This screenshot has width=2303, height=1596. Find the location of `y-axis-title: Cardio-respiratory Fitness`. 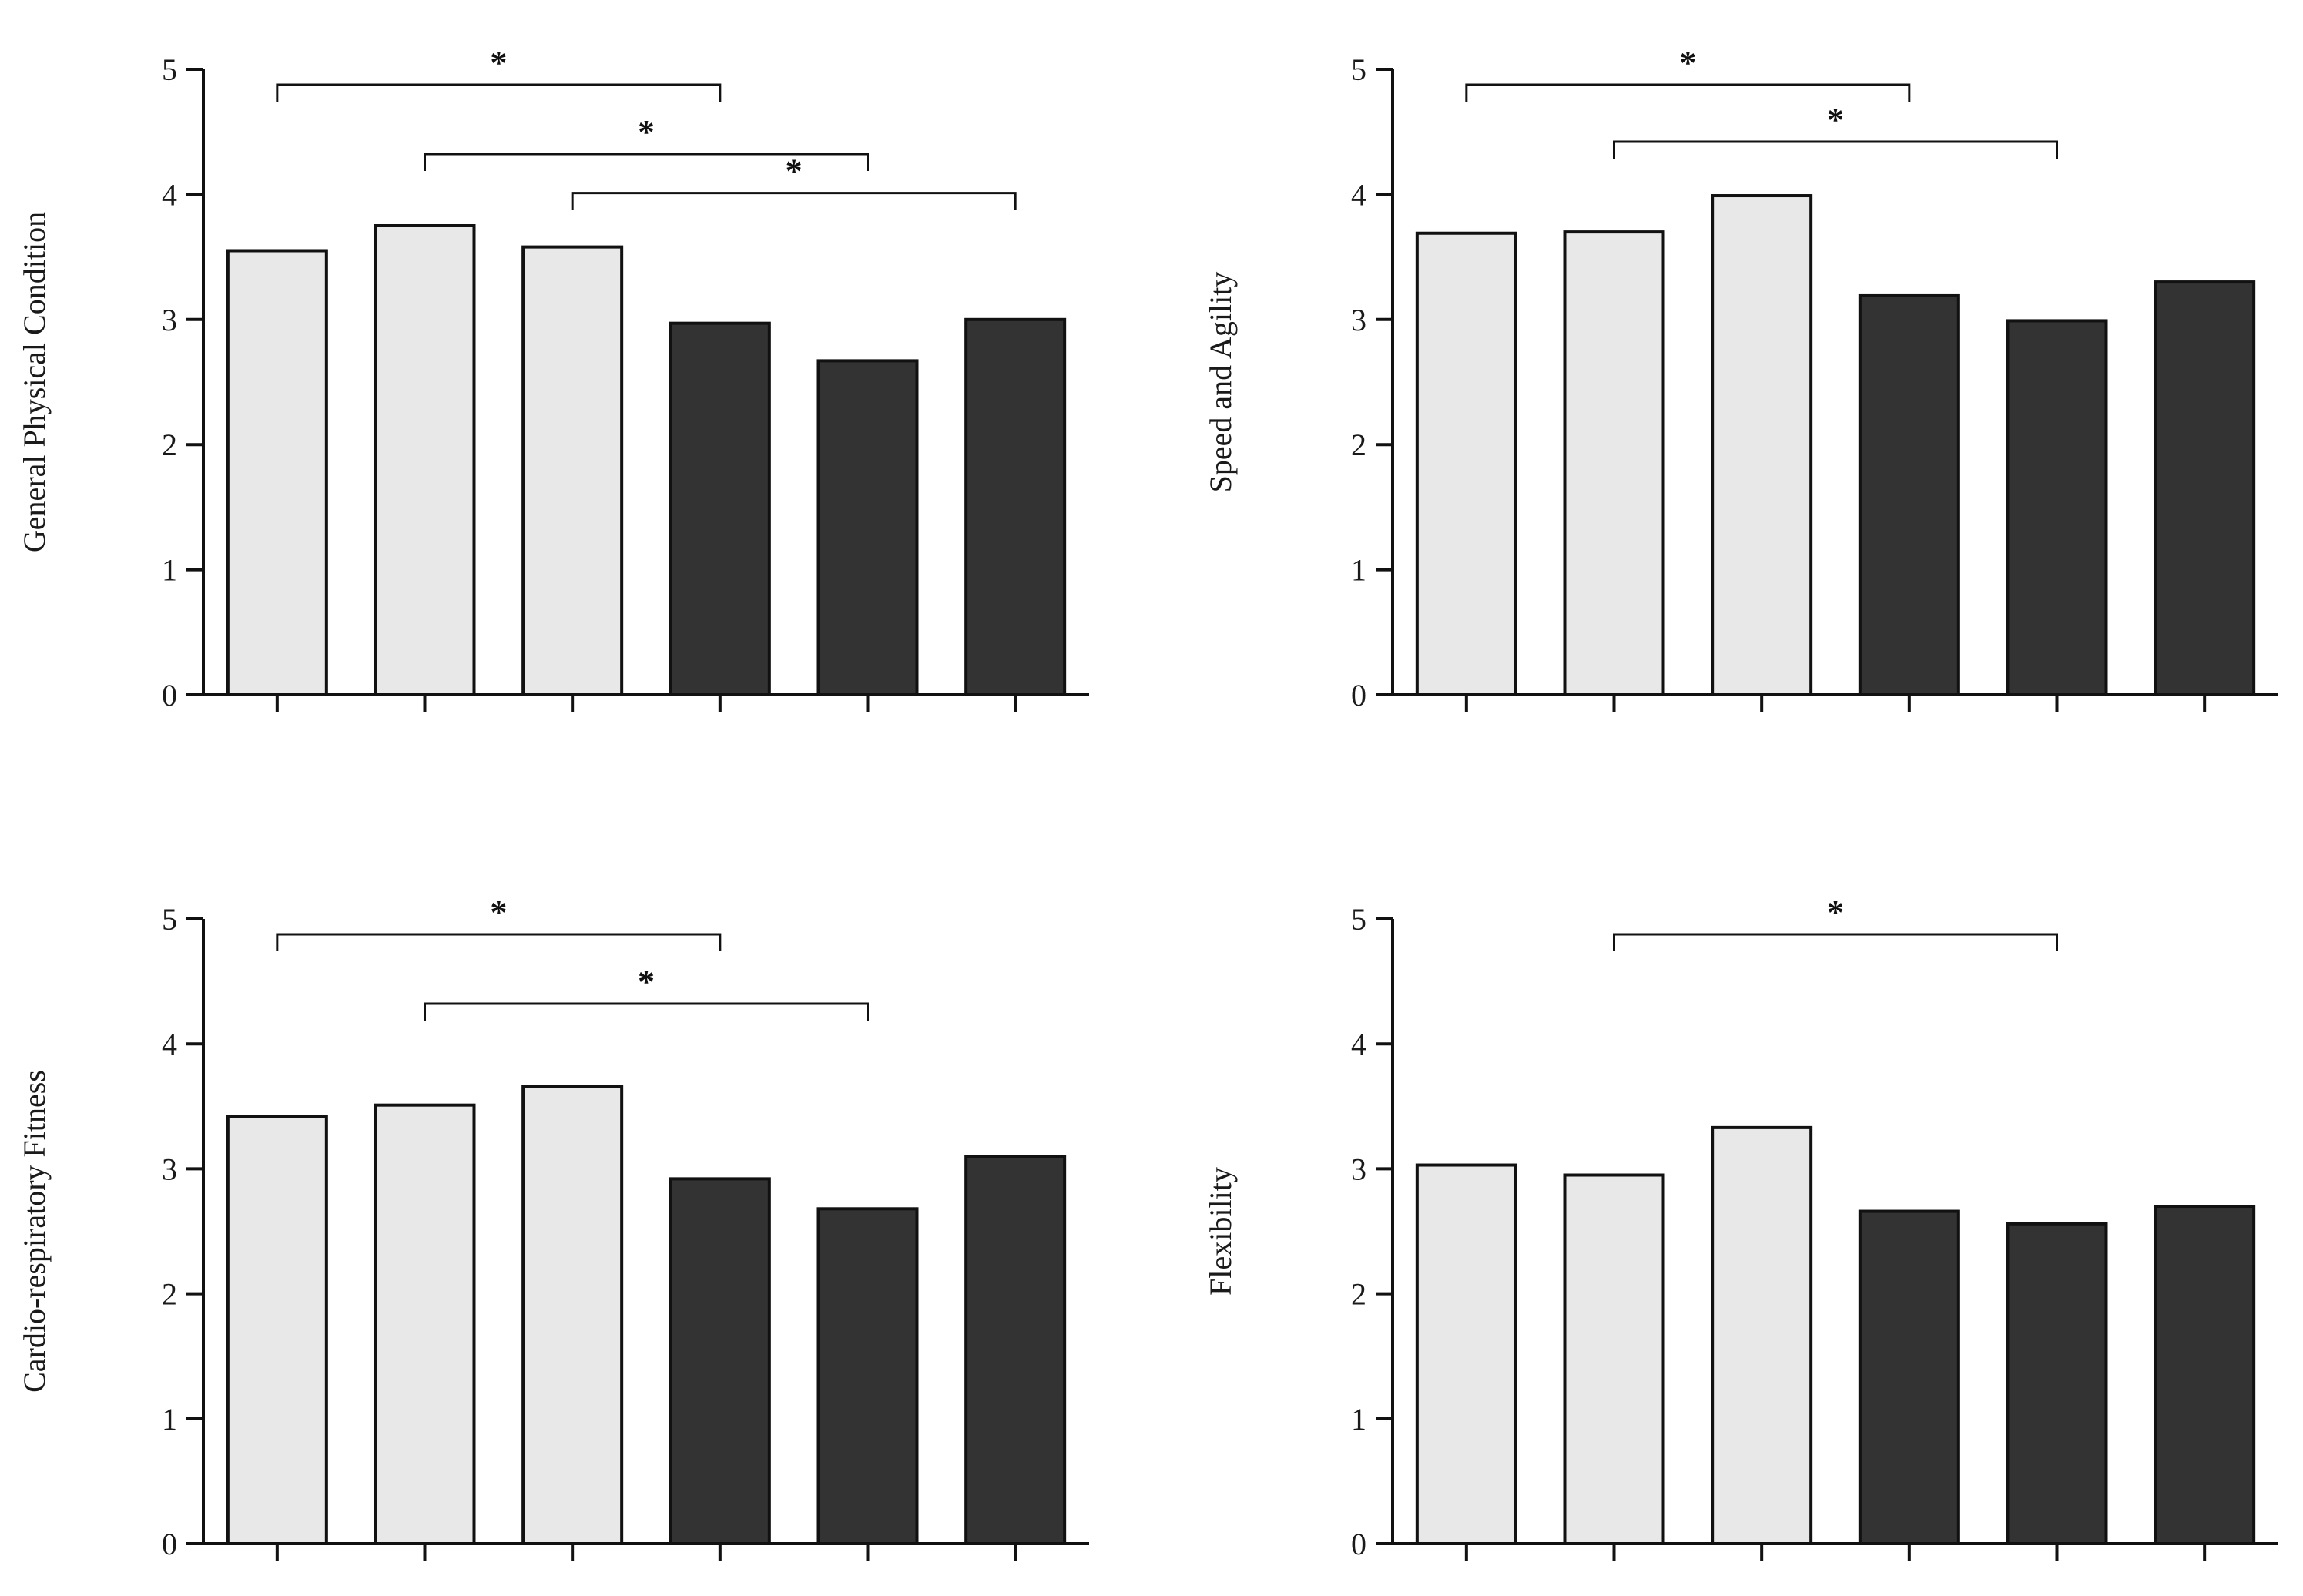

y-axis-title: Cardio-respiratory Fitness is located at coordinates (34, 1231).